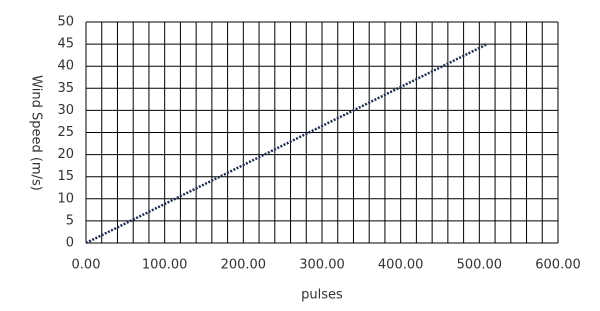 This screenshot has width=600, height=311. Describe the element at coordinates (401, 265) in the screenshot. I see `x-tick-label: 400.00` at that location.